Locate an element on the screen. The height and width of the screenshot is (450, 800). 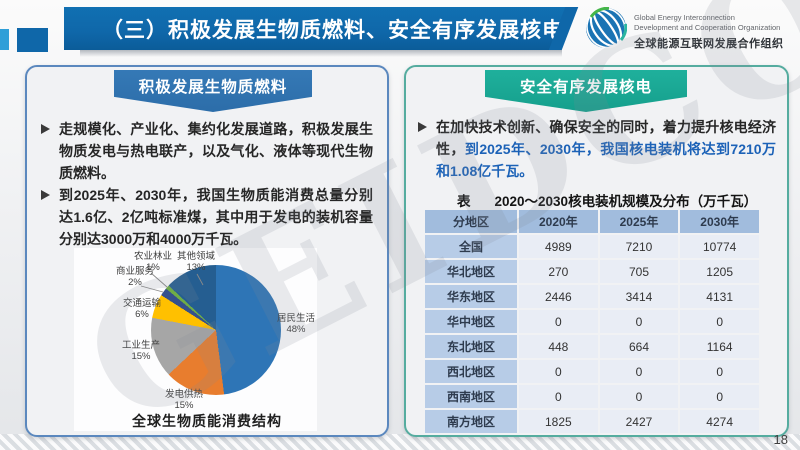
table-row-header: 华中地区 is located at coordinates (471, 321).